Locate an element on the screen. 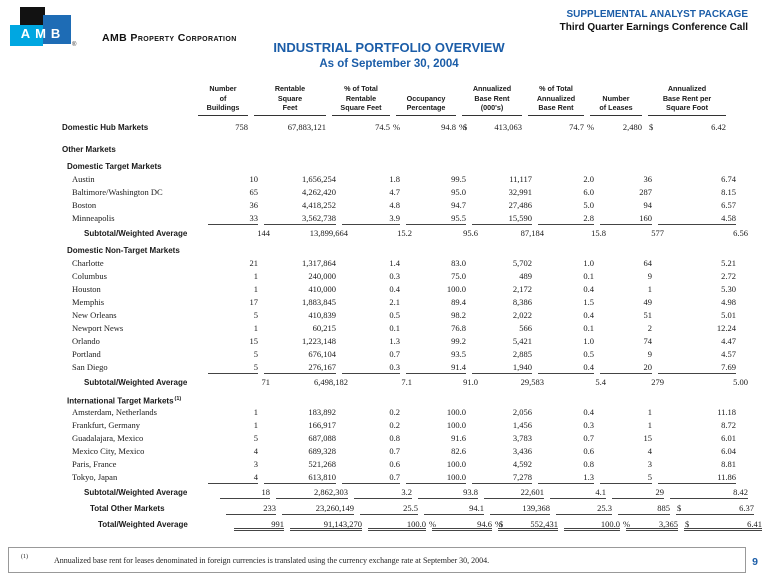 Image resolution: width=778 pixels, height=583 pixels. cell-abr-per-sf: 11.86 is located at coordinates (697, 477).